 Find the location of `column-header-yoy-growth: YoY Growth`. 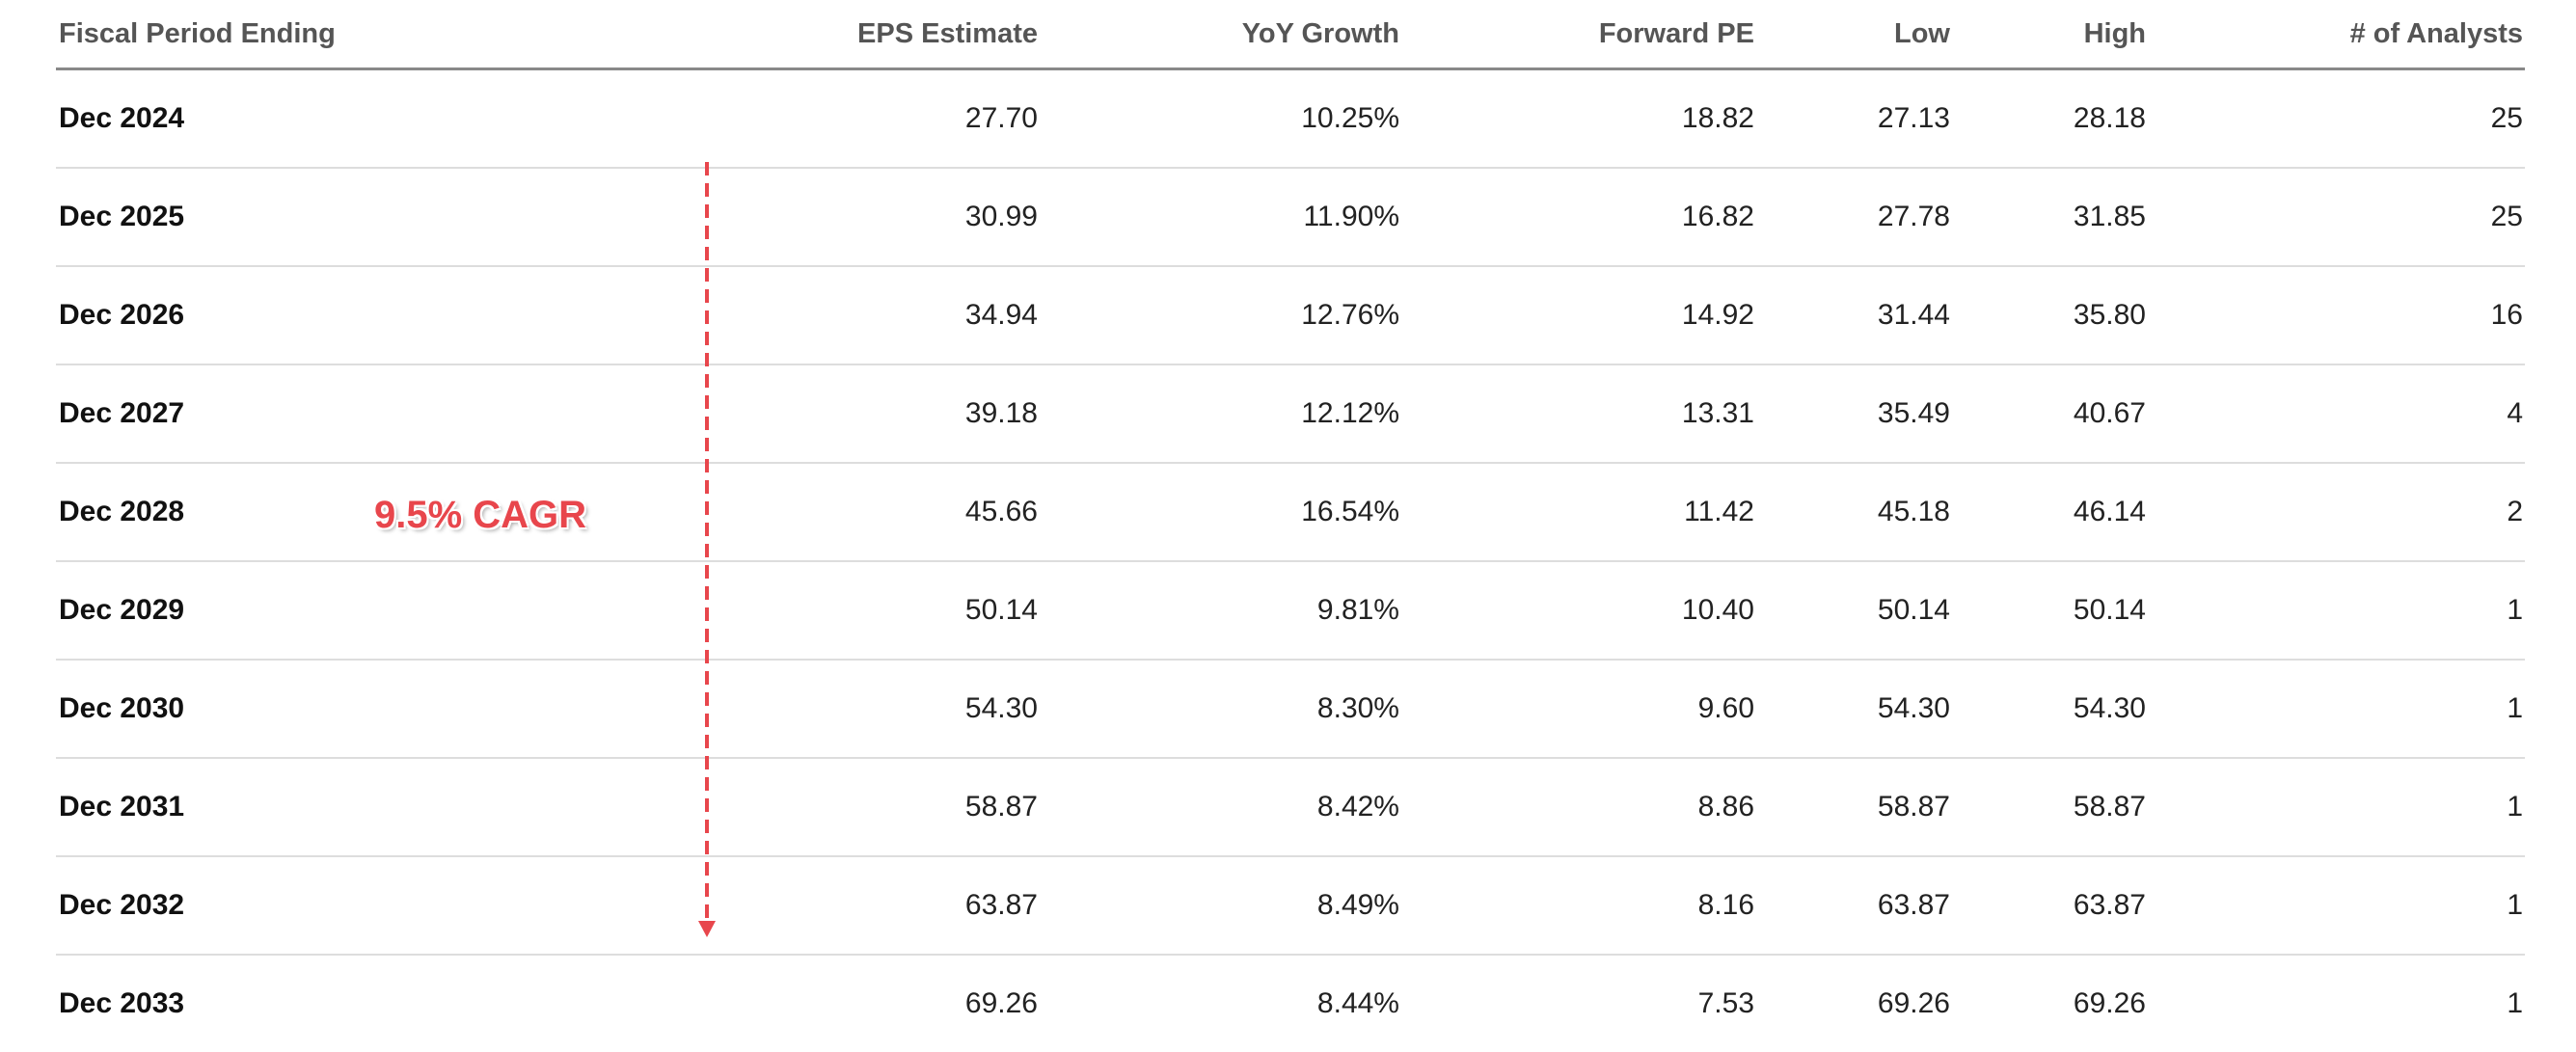

column-header-yoy-growth: YoY Growth is located at coordinates (1220, 35).